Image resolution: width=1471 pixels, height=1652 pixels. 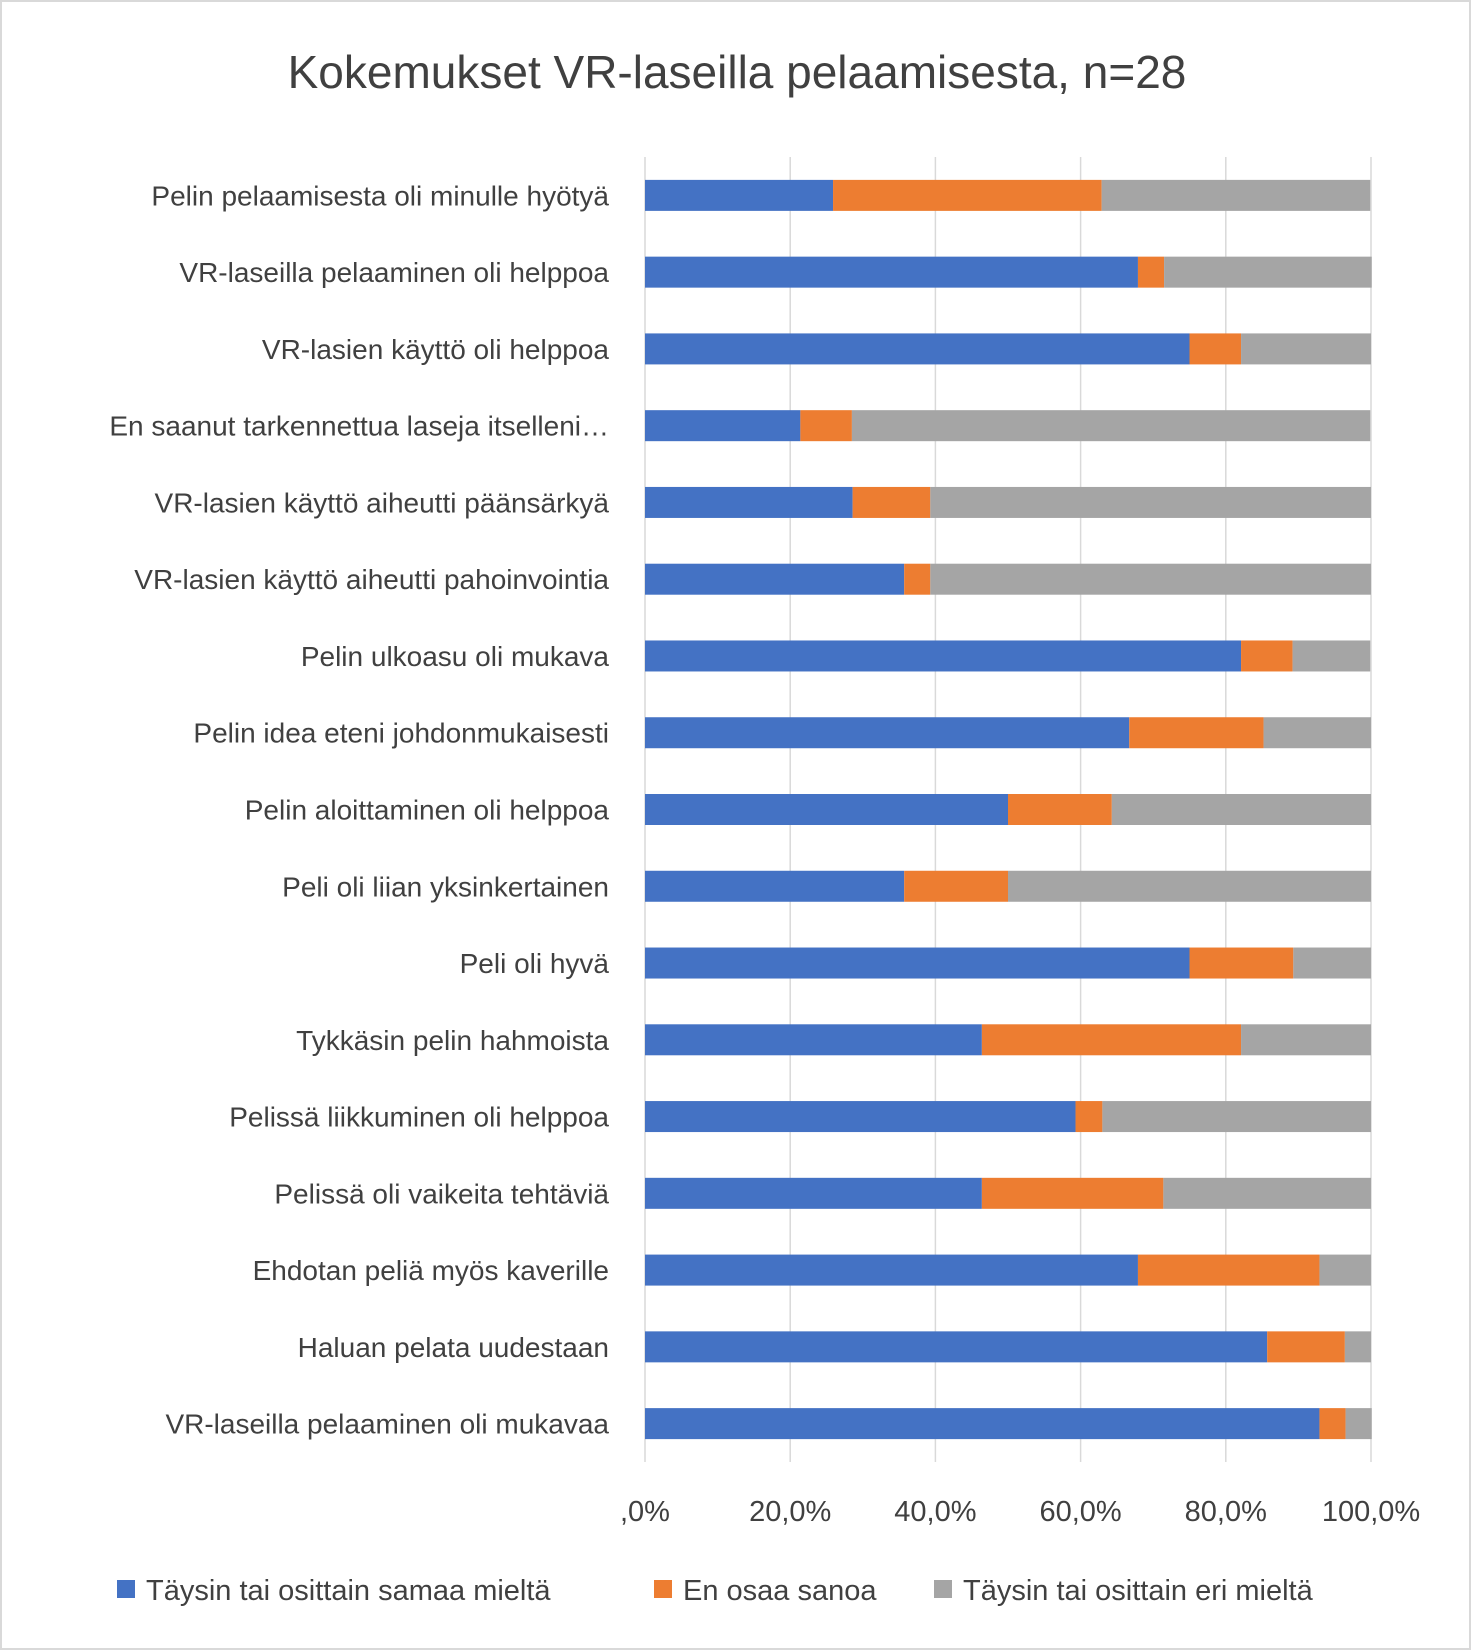 I want to click on category-label: Peli oli hyvä, so click(x=535, y=963).